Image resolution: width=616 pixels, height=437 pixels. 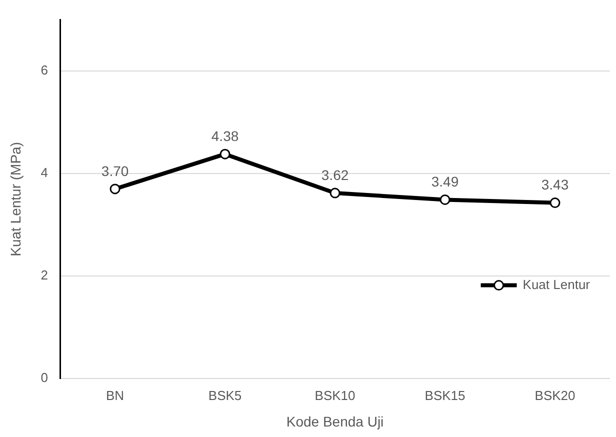 I want to click on data-label: 3.62, so click(x=335, y=174).